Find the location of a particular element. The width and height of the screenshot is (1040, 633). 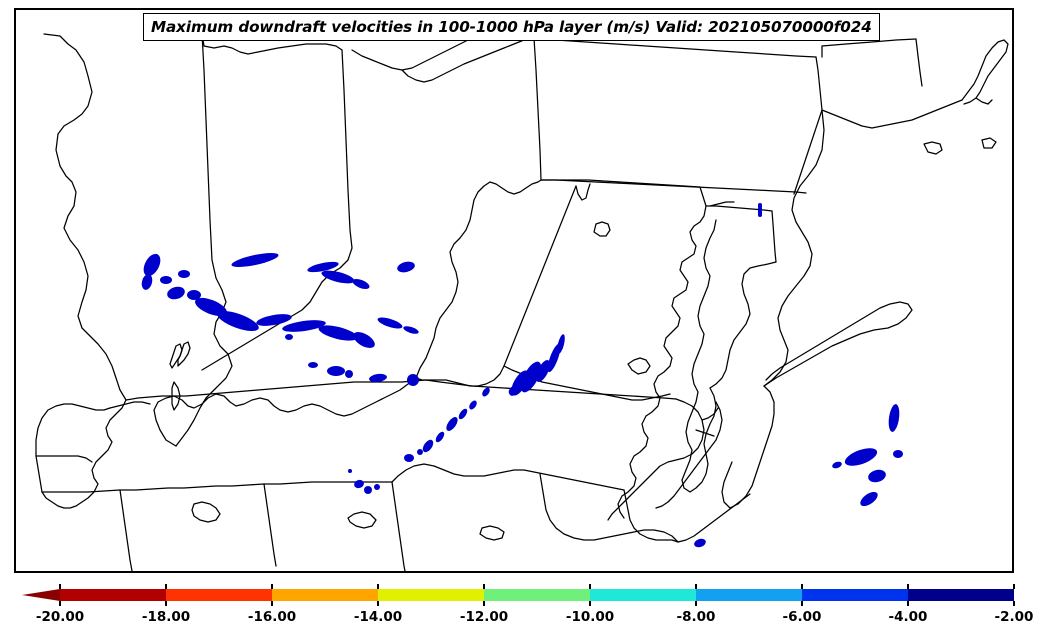

colorbar-tick-label: -8.00 is located at coordinates (696, 617).